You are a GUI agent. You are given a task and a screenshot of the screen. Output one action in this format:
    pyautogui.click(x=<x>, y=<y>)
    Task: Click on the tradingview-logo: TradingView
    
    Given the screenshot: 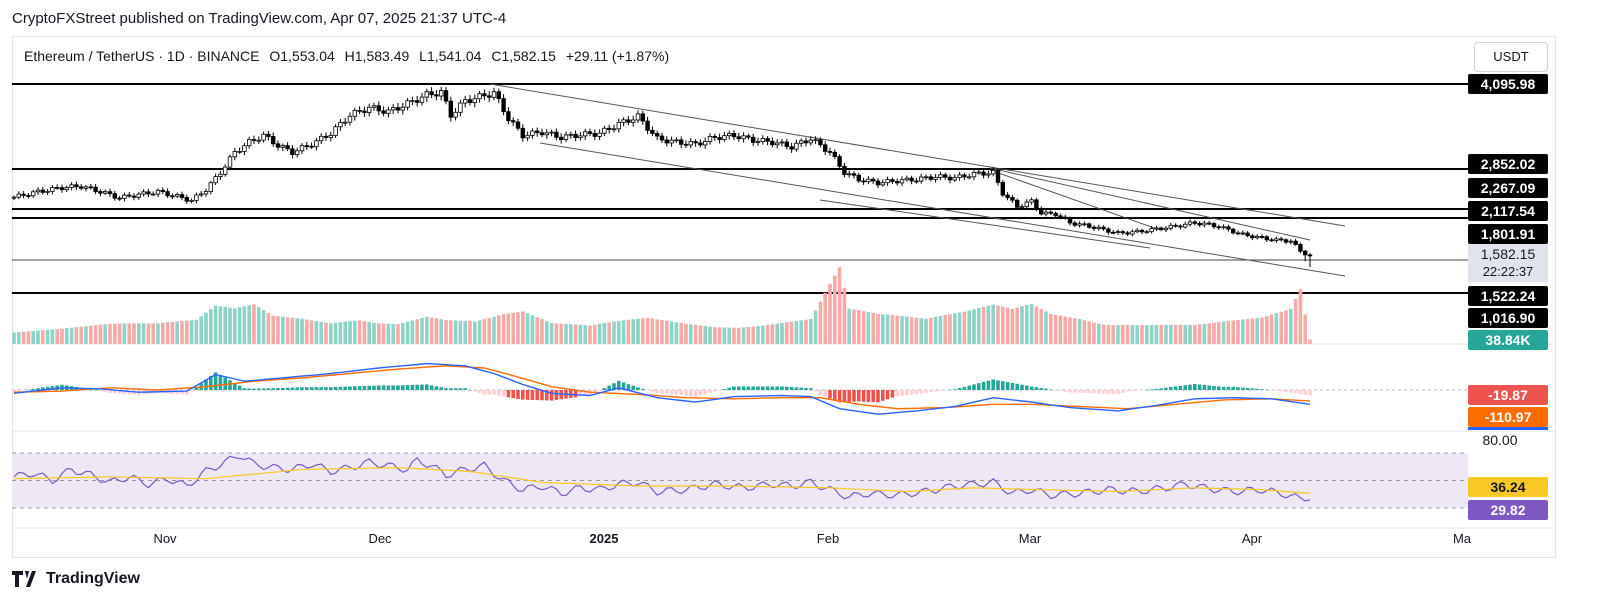 What is the action you would take?
    pyautogui.click(x=76, y=579)
    